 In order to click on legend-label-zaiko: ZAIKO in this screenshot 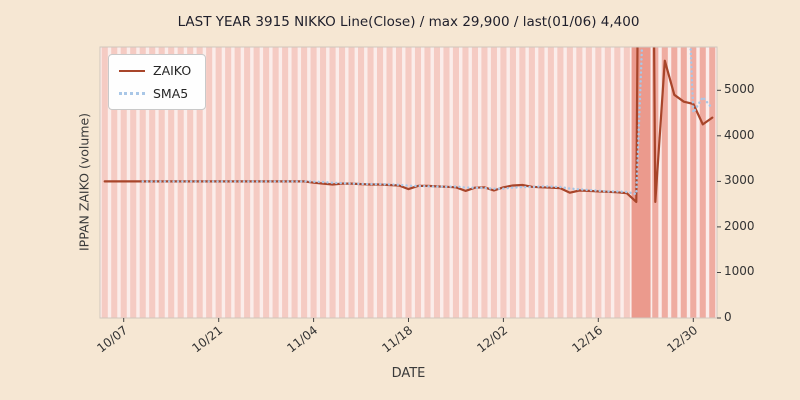, I will do `click(172, 70)`.